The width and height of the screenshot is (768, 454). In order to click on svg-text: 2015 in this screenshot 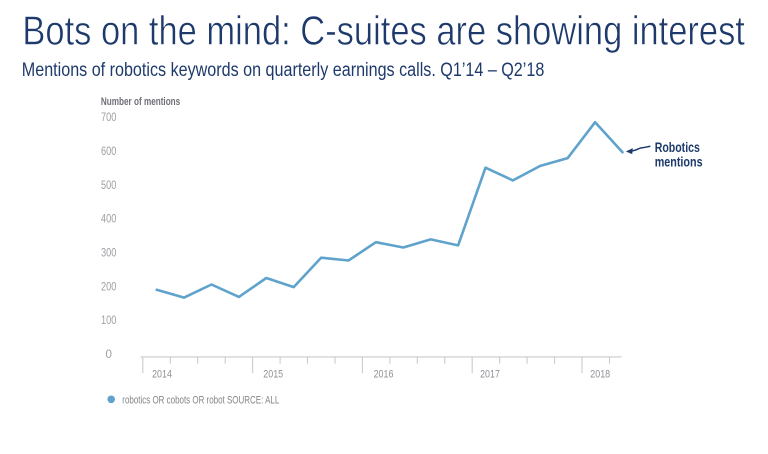, I will do `click(273, 374)`.